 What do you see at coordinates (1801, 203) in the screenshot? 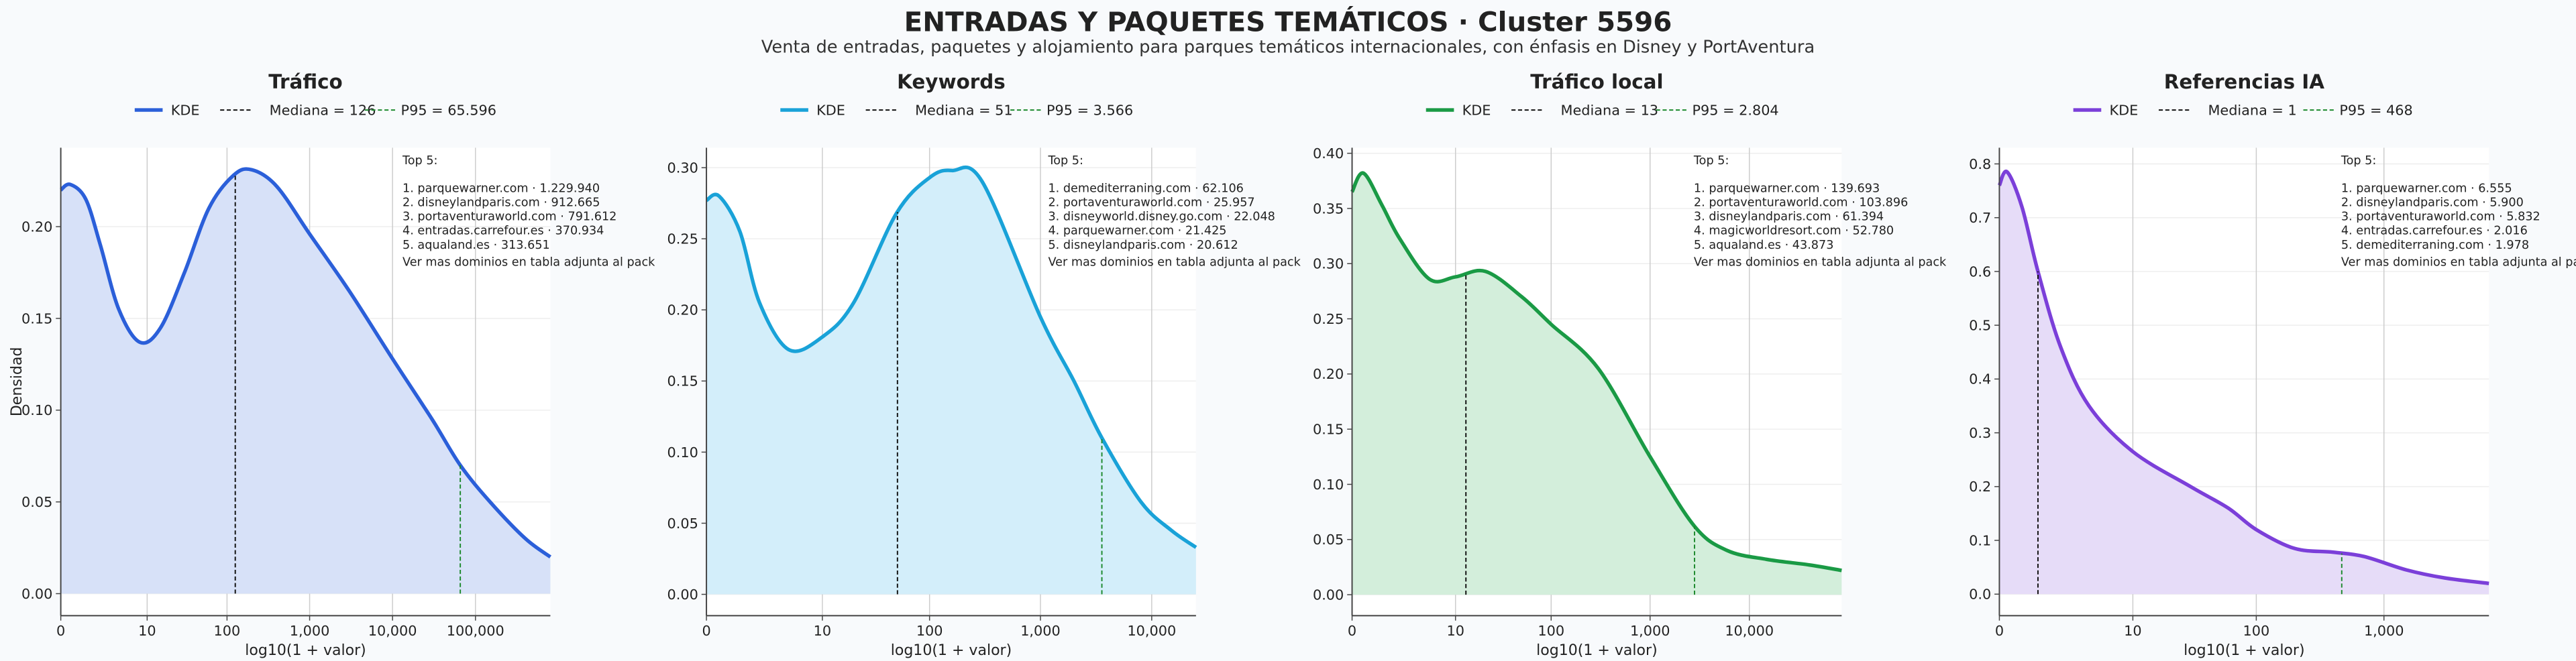
I see `annotation-item: 2. portaventuraworld.com · 103.896` at bounding box center [1801, 203].